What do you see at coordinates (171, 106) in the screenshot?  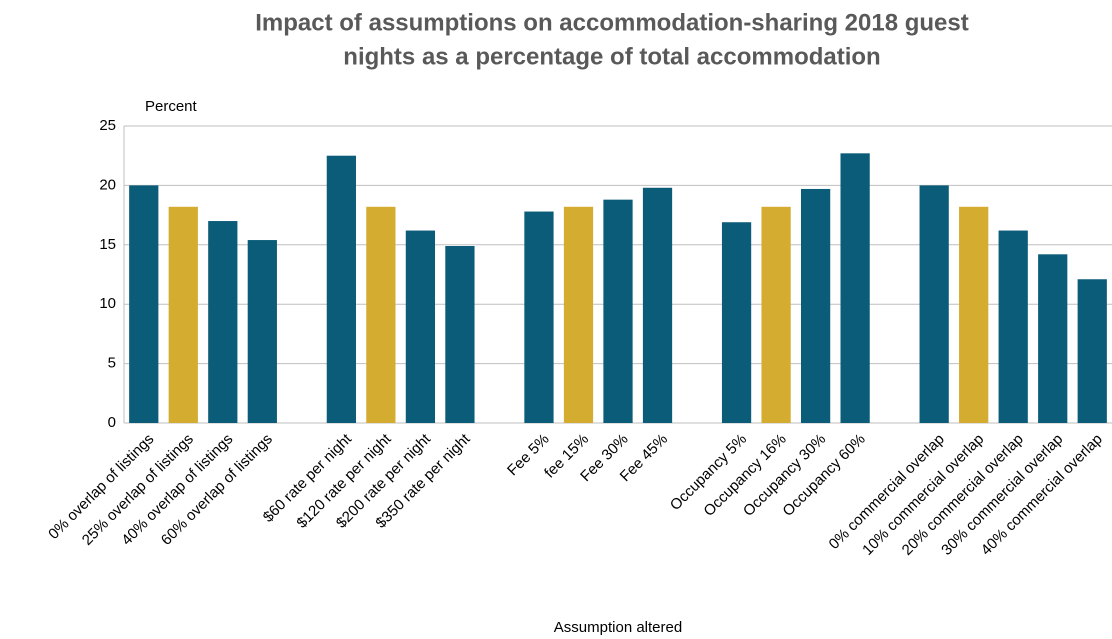 I see `y-axis-label: Percent` at bounding box center [171, 106].